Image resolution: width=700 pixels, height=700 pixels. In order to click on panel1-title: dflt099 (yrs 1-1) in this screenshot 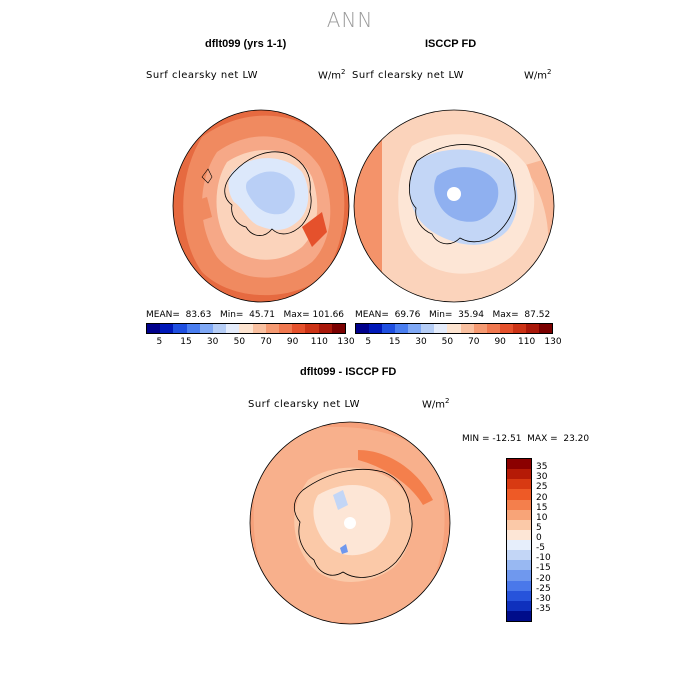, I will do `click(246, 44)`.